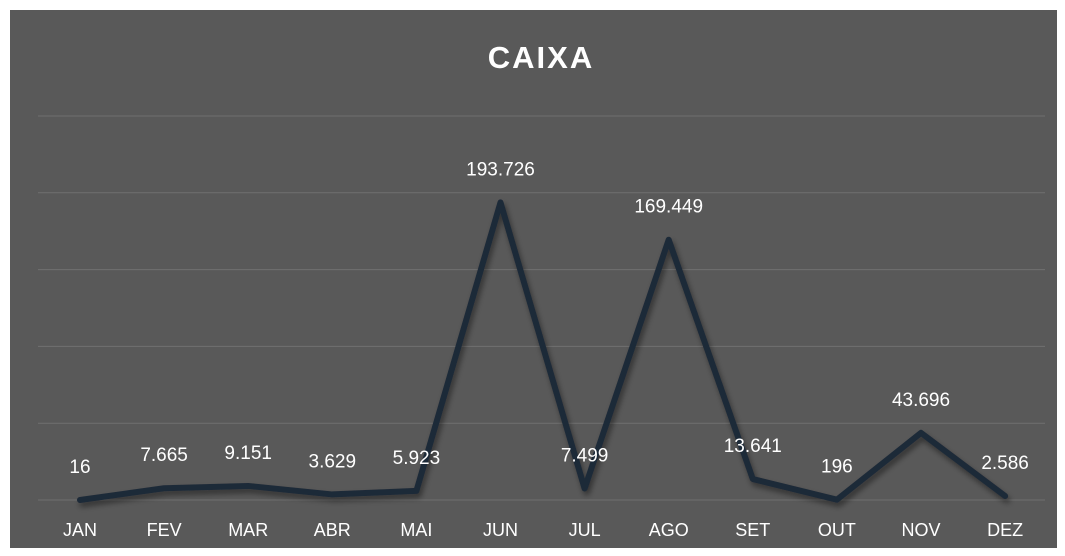  What do you see at coordinates (500, 530) in the screenshot?
I see `x-tick-label: JUN` at bounding box center [500, 530].